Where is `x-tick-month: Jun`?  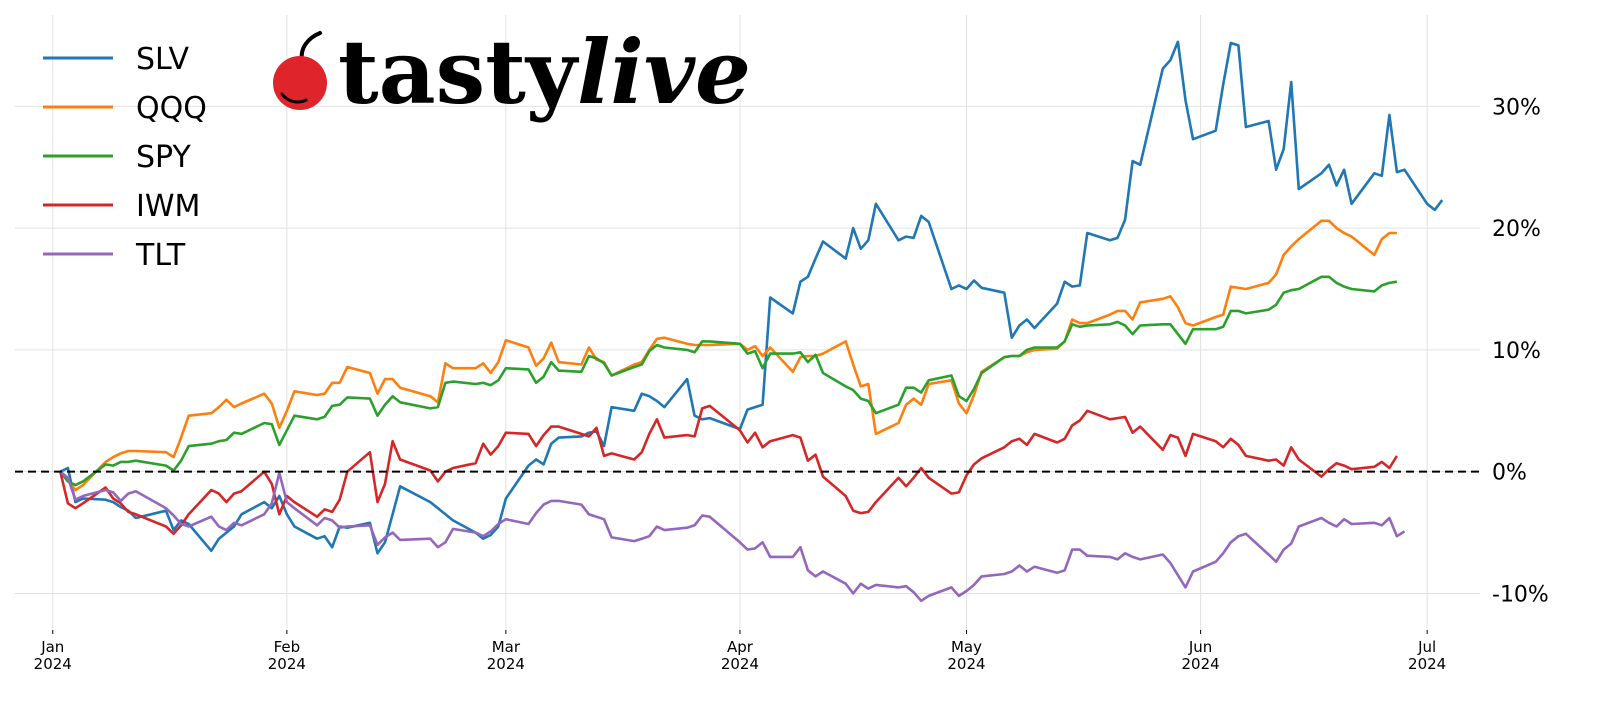 x-tick-month: Jun is located at coordinates (1200, 647).